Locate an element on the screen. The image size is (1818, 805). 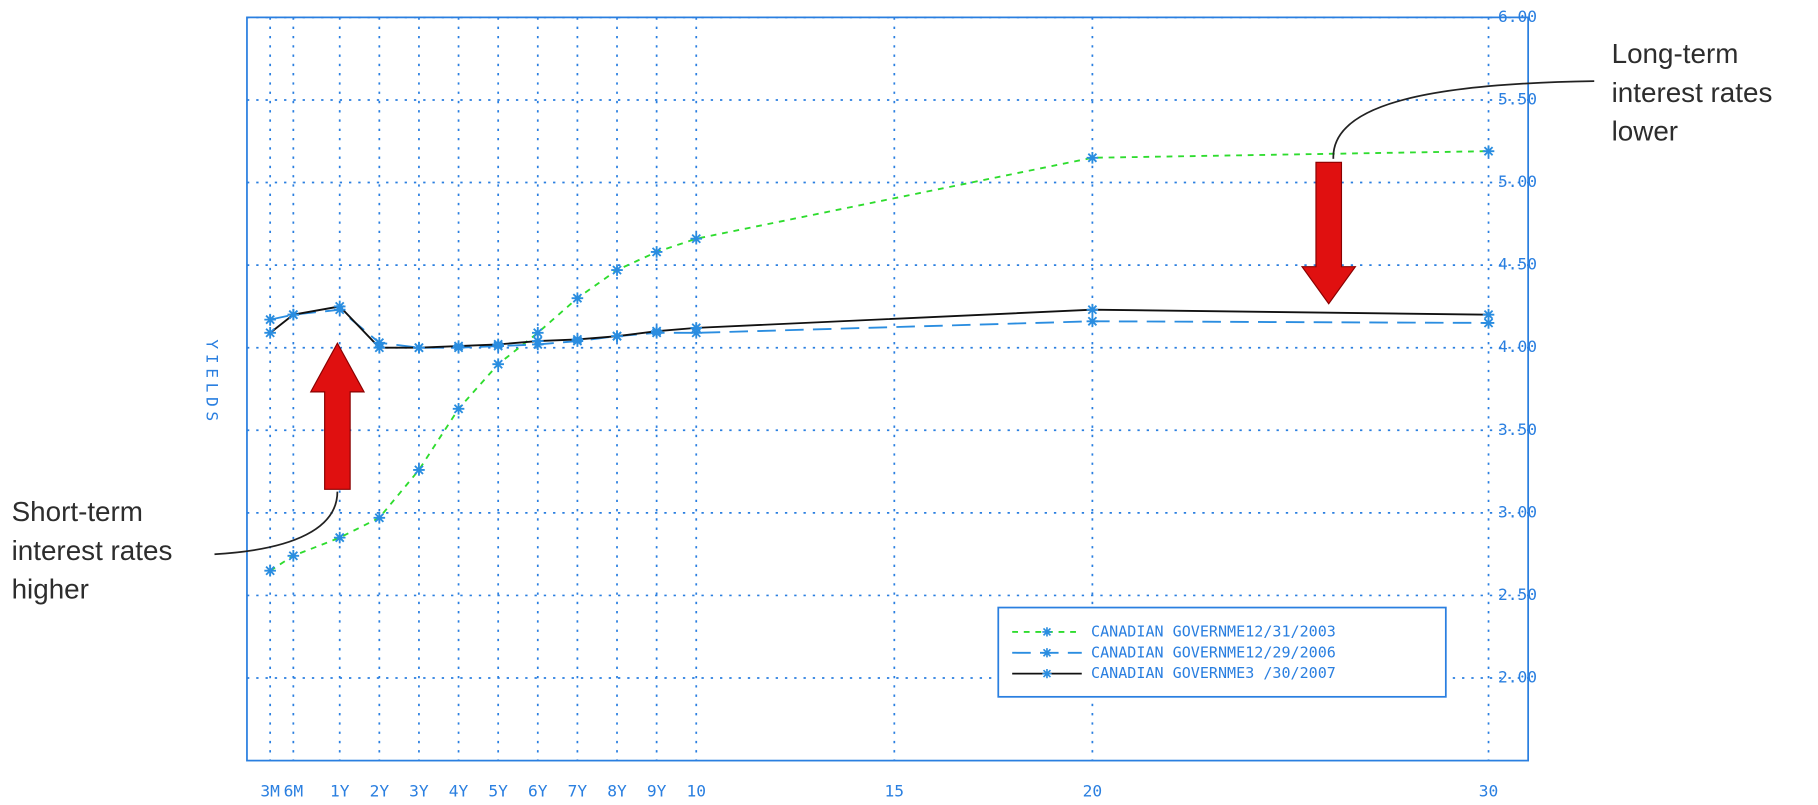
x-tick-label: 7Y is located at coordinates (578, 790).